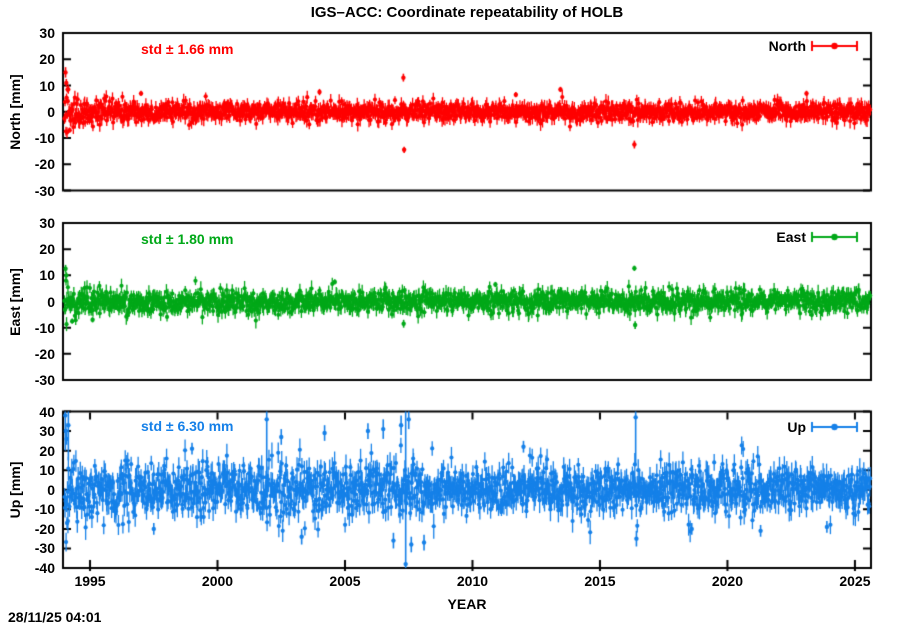 This screenshot has width=900, height=630. Describe the element at coordinates (787, 46) in the screenshot. I see `legend-label-north: North` at that location.